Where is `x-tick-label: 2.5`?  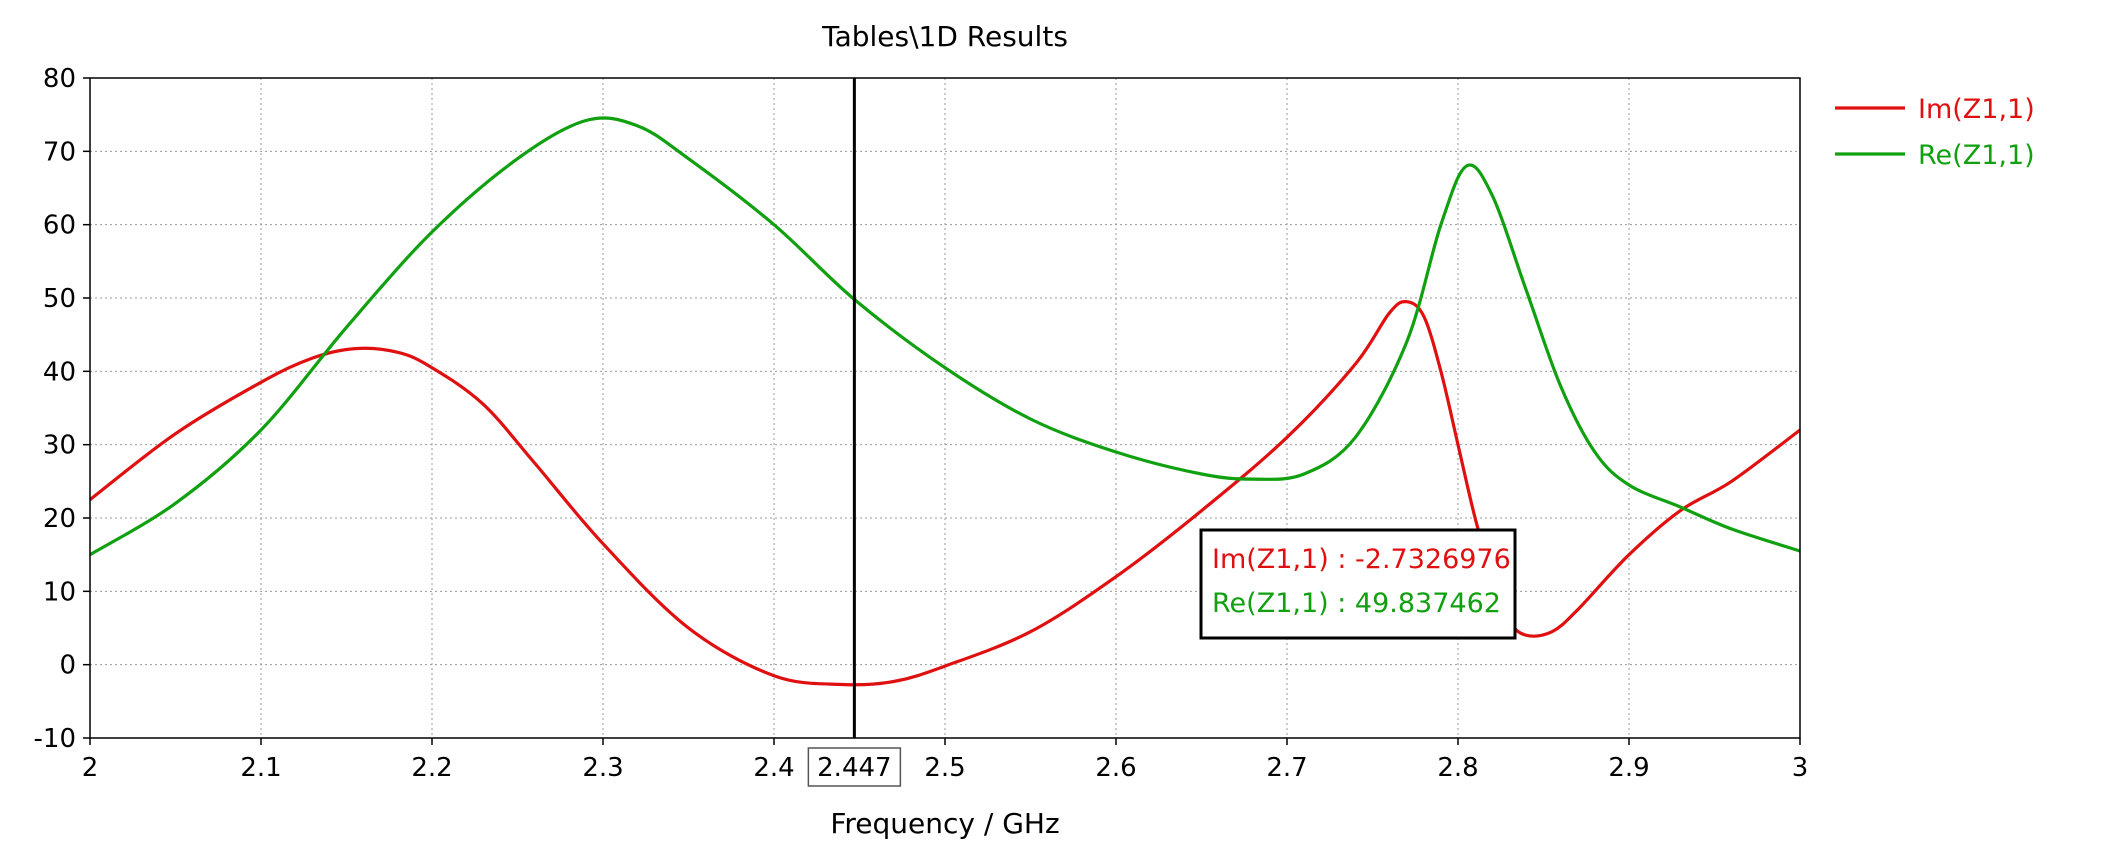 x-tick-label: 2.5 is located at coordinates (944, 768).